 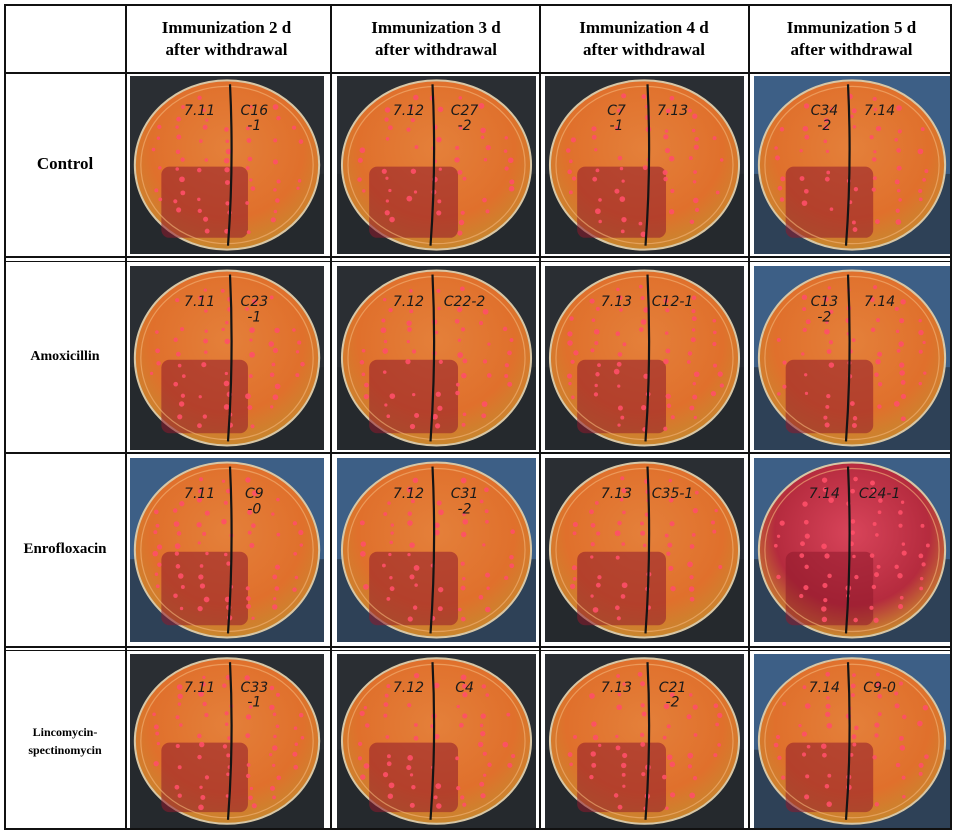 What do you see at coordinates (65, 357) in the screenshot?
I see `row-label-amoxicillin: Amoxicillin` at bounding box center [65, 357].